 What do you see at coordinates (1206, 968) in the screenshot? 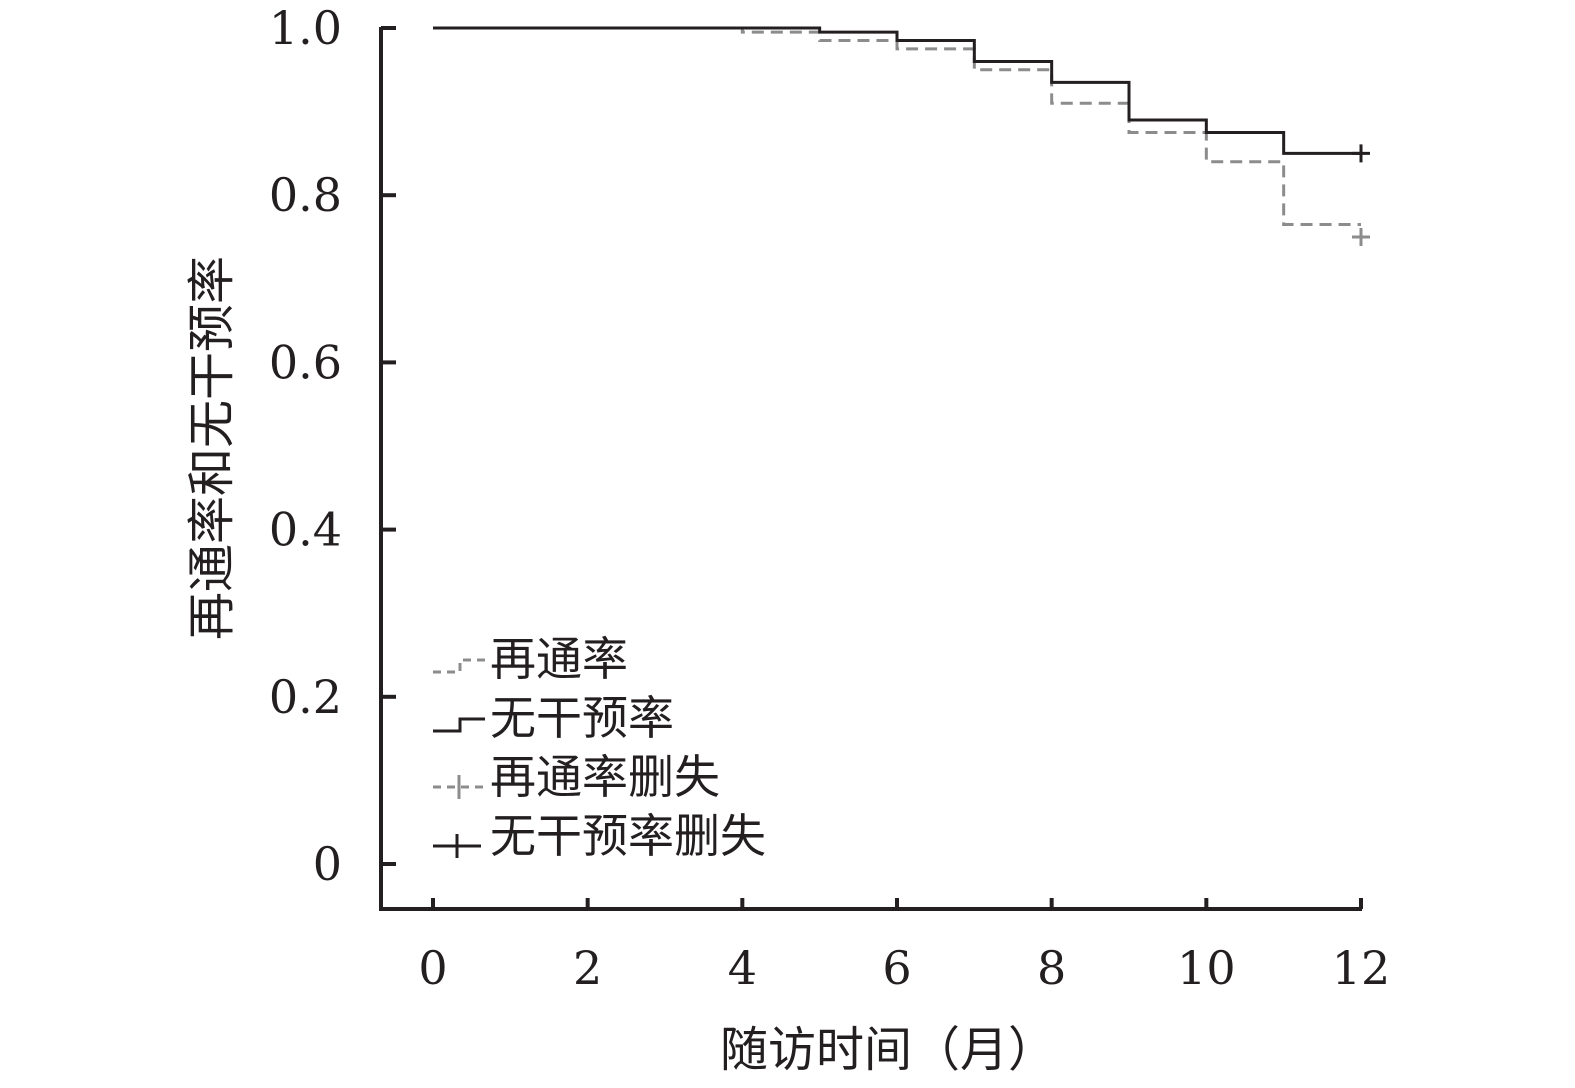
I see `x-tick-label: 10` at bounding box center [1206, 968].